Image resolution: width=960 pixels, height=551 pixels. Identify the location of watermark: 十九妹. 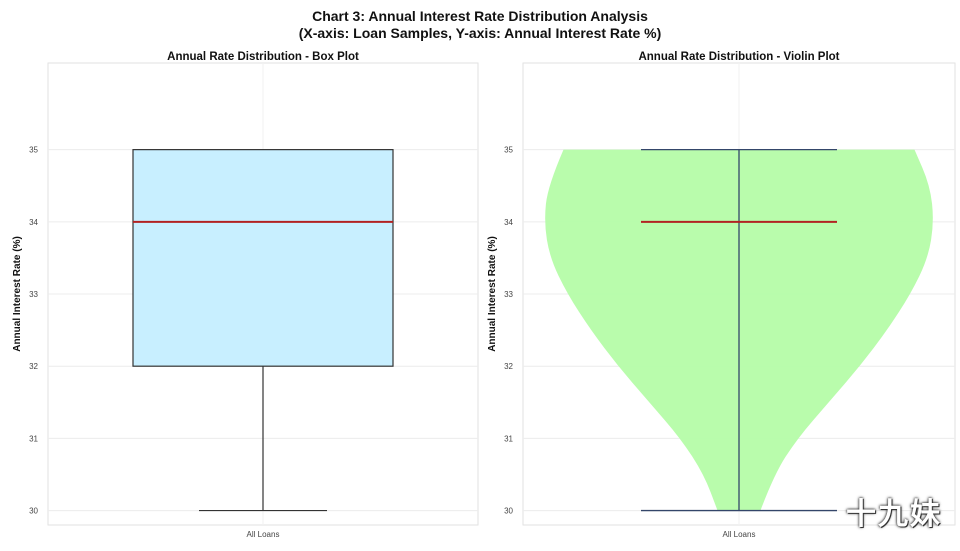
(894, 514).